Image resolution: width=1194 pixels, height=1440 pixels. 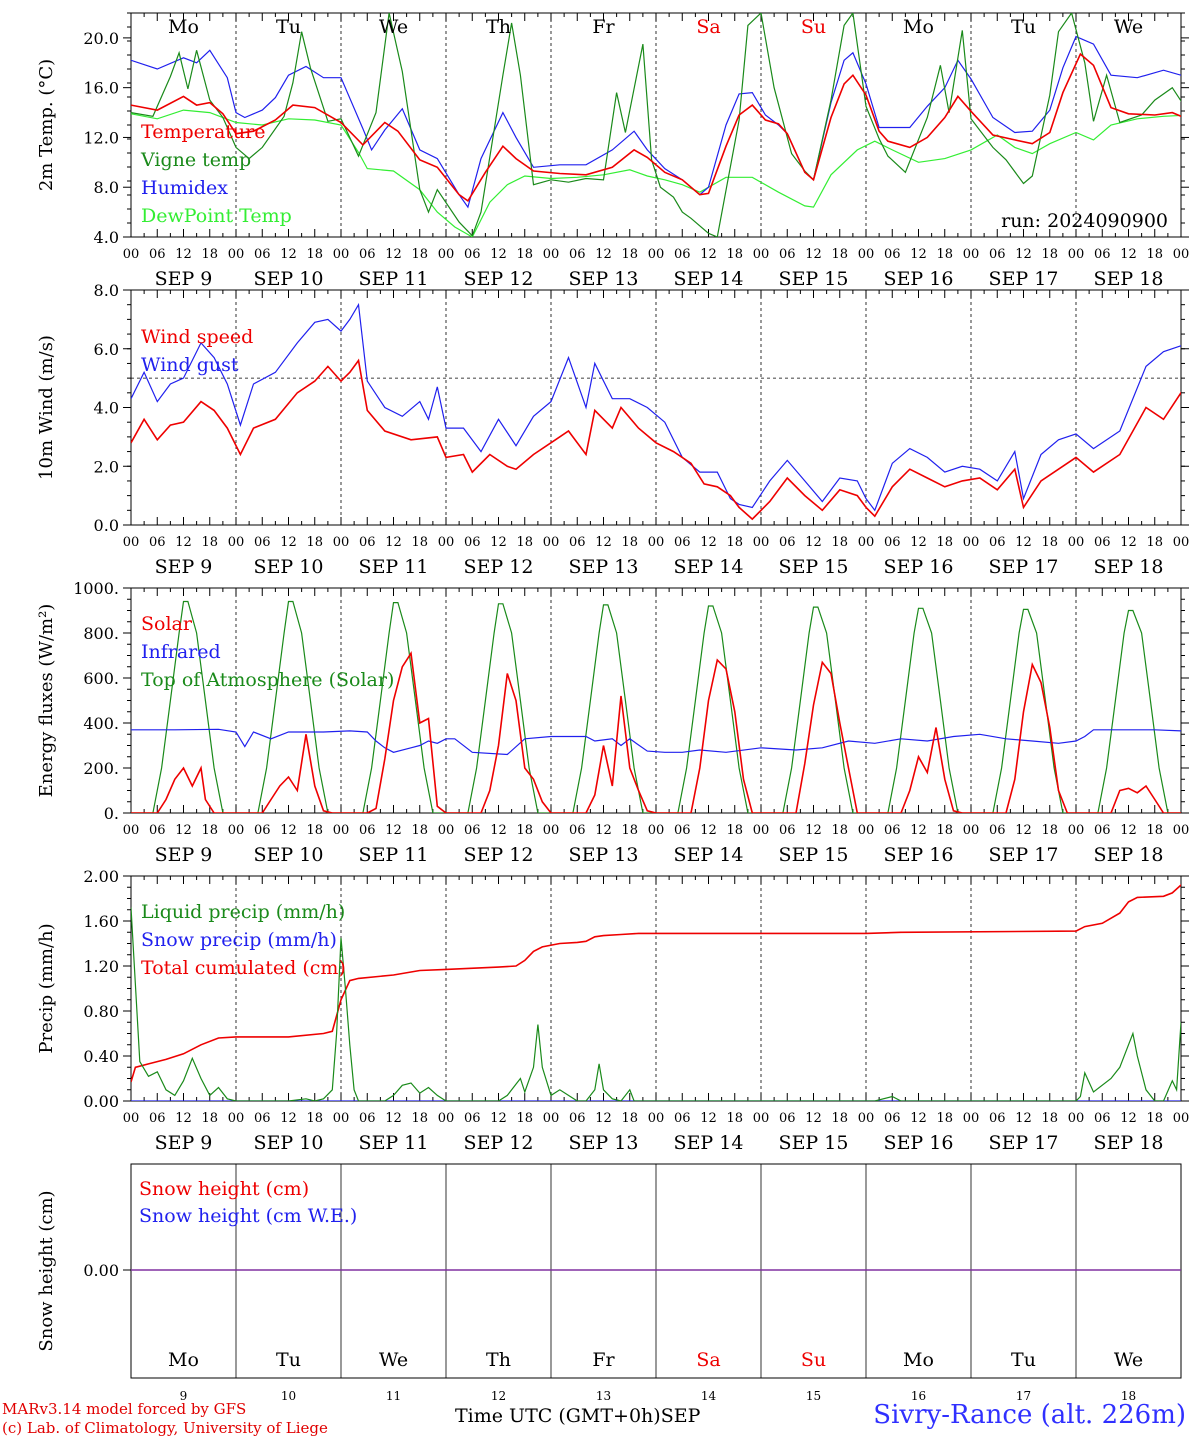 What do you see at coordinates (203, 132) in the screenshot?
I see `legend-entry: Temperature` at bounding box center [203, 132].